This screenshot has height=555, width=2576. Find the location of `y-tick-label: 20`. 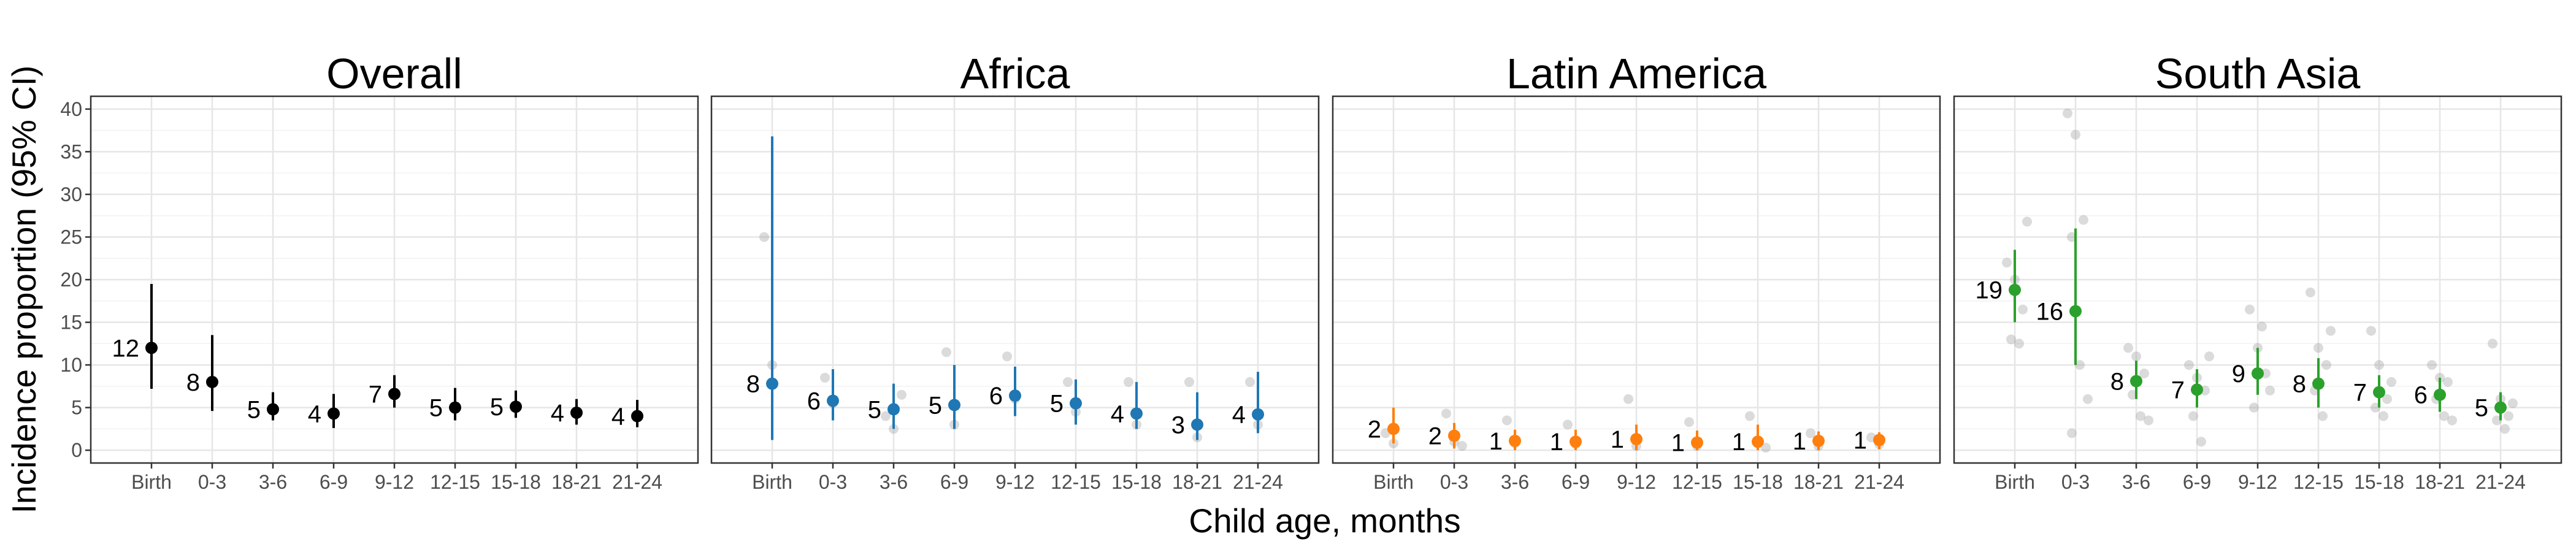

y-tick-label: 20 is located at coordinates (71, 280).